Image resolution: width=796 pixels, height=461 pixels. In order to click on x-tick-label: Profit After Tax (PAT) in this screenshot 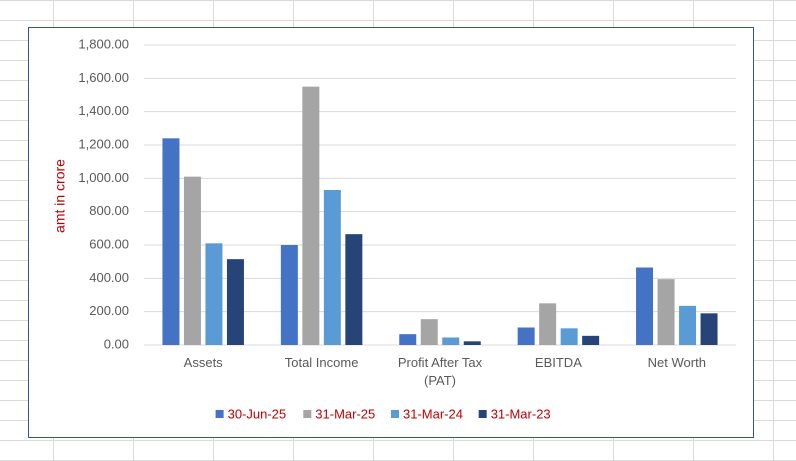, I will do `click(440, 371)`.